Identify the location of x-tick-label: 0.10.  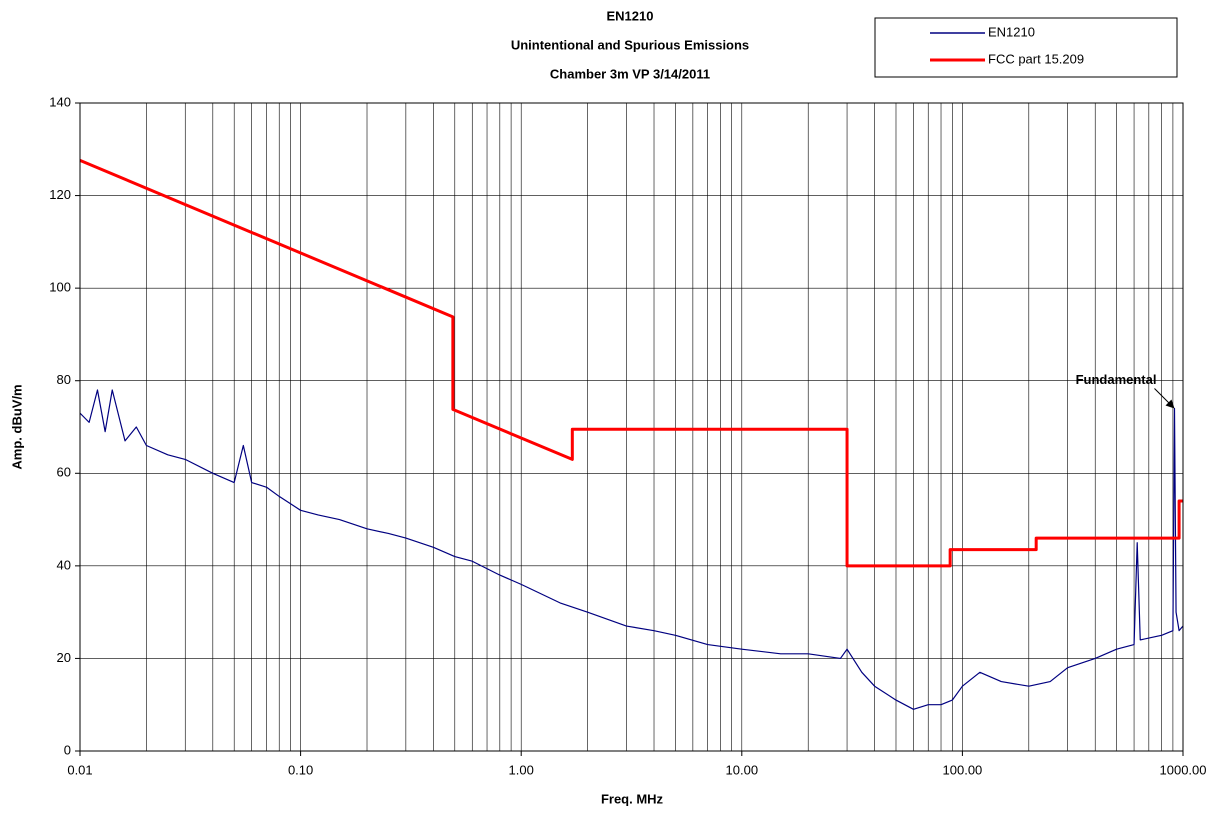
(300, 769).